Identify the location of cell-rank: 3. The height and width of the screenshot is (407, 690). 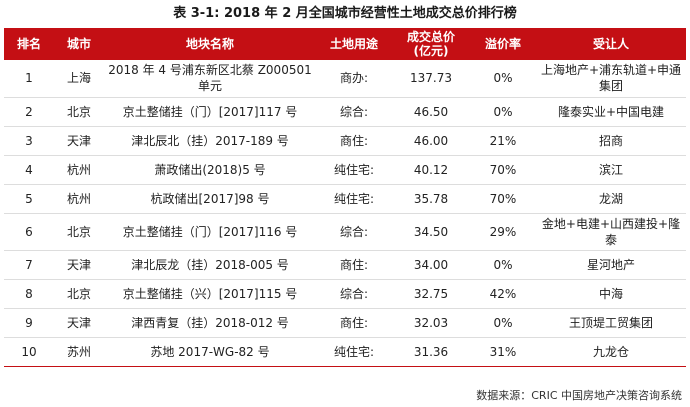
(29, 141).